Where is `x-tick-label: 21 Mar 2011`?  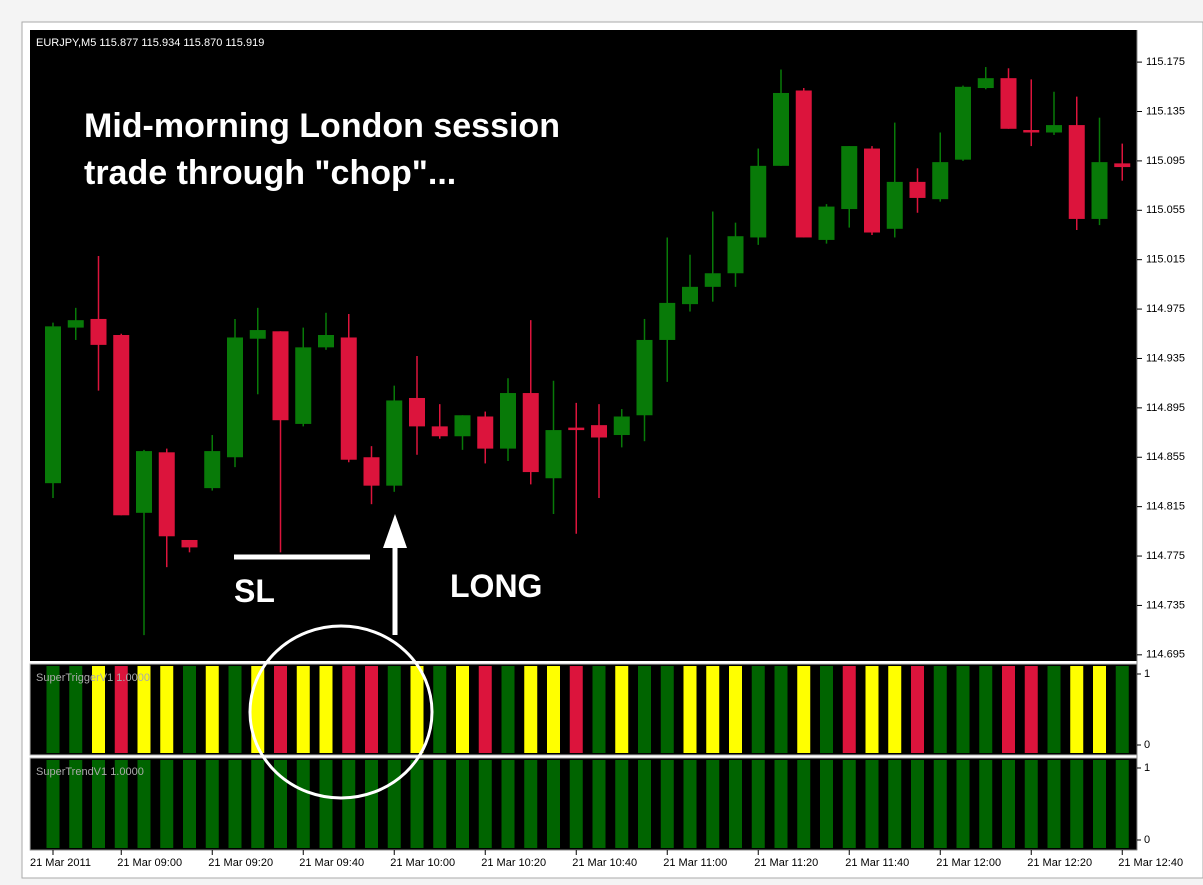
x-tick-label: 21 Mar 2011 is located at coordinates (60, 863).